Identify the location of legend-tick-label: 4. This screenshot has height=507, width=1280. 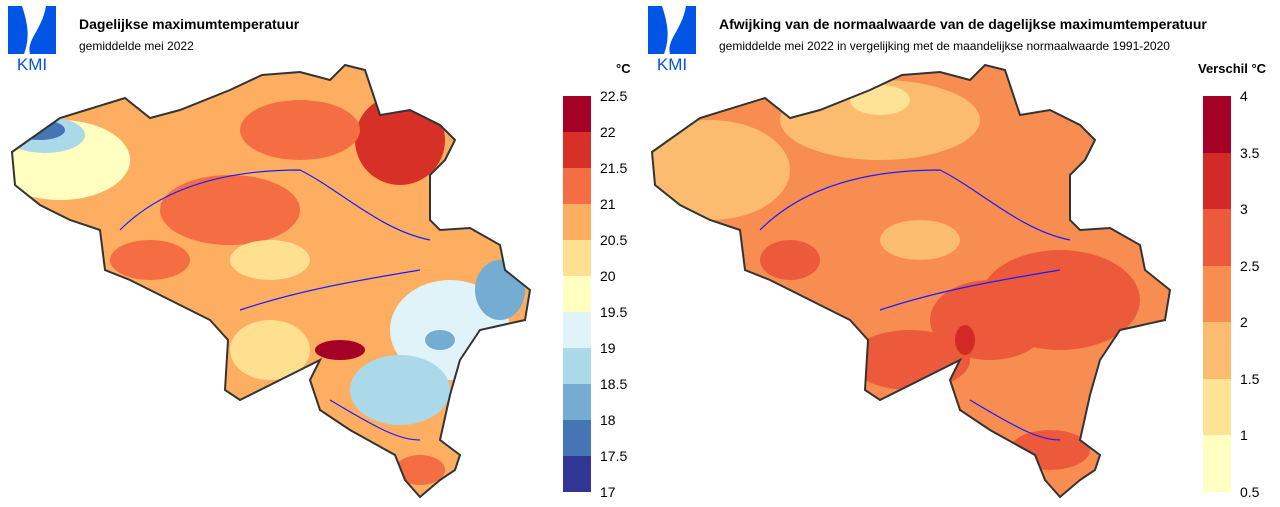
(1244, 96).